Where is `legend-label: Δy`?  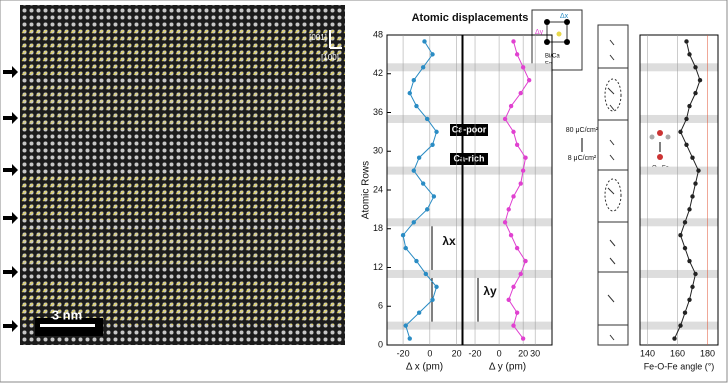
legend-label: Δy is located at coordinates (539, 32).